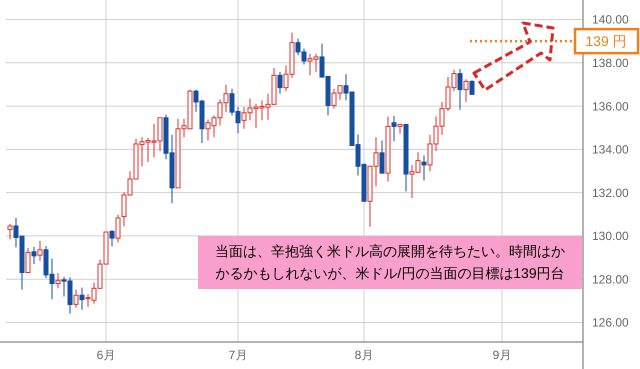 The image size is (640, 369). Describe the element at coordinates (611, 236) in the screenshot. I see `y-tick-label: 130.00` at that location.